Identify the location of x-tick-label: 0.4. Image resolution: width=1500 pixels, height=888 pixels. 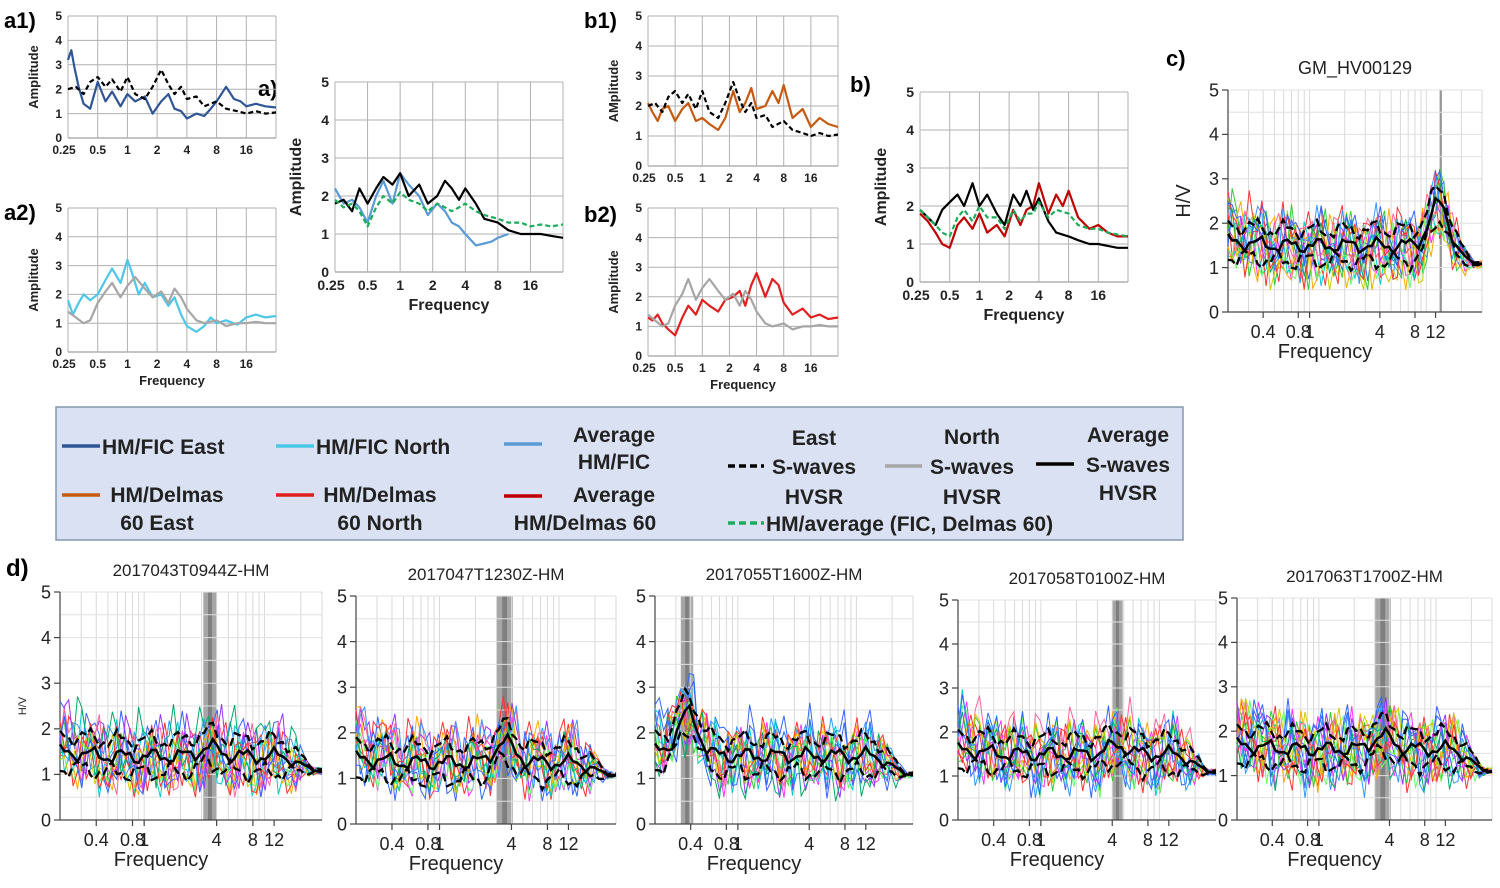
(1263, 332).